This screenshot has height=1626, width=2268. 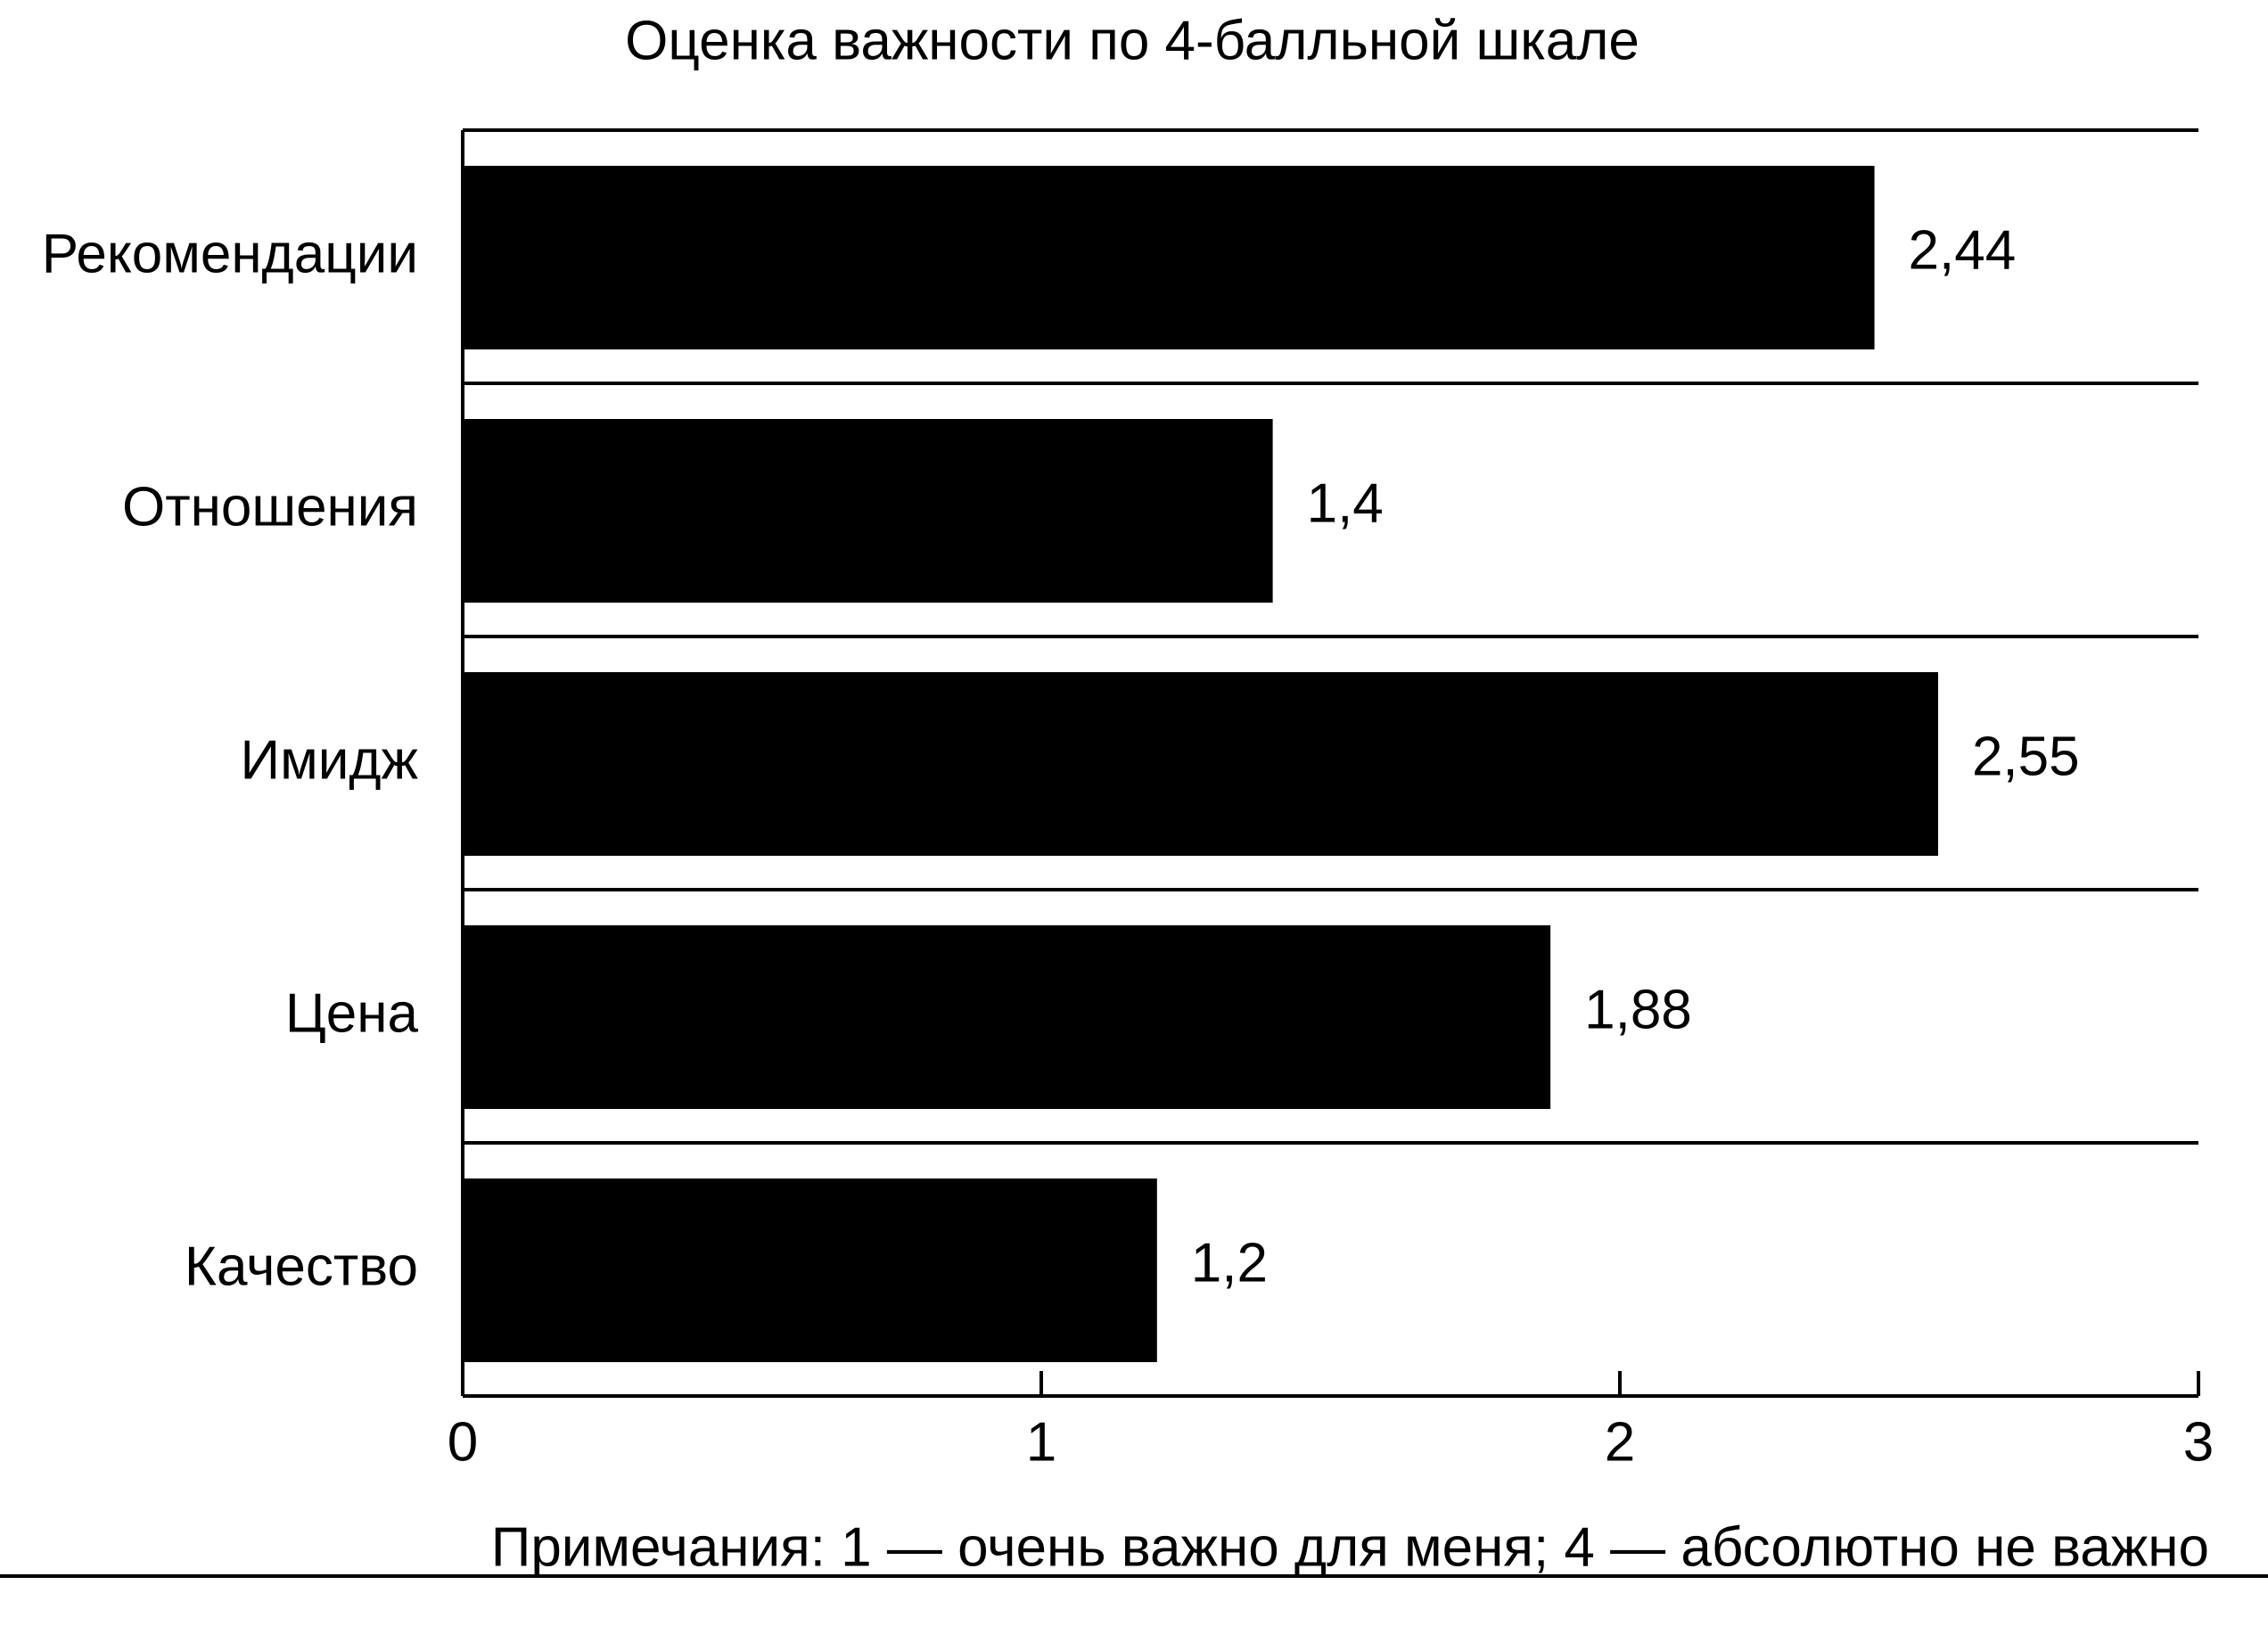 I want to click on y-tick-label: Цена, so click(x=352, y=1013).